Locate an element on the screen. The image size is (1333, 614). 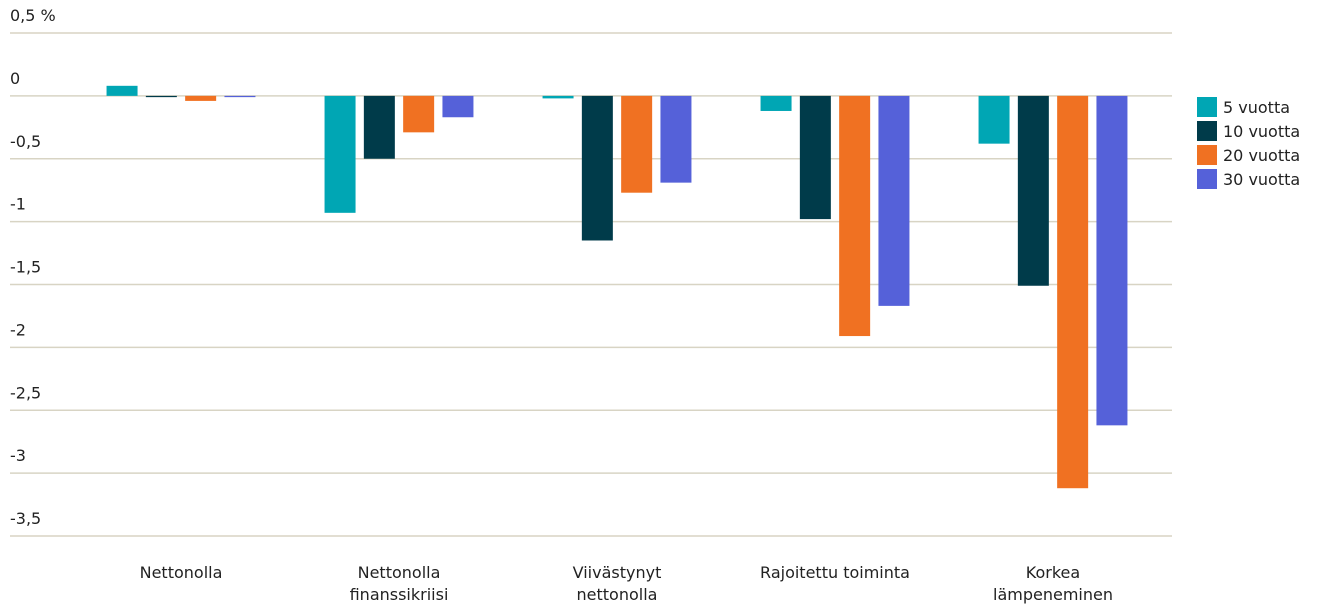
legend-label: 30 vuotta is located at coordinates (1261, 179).